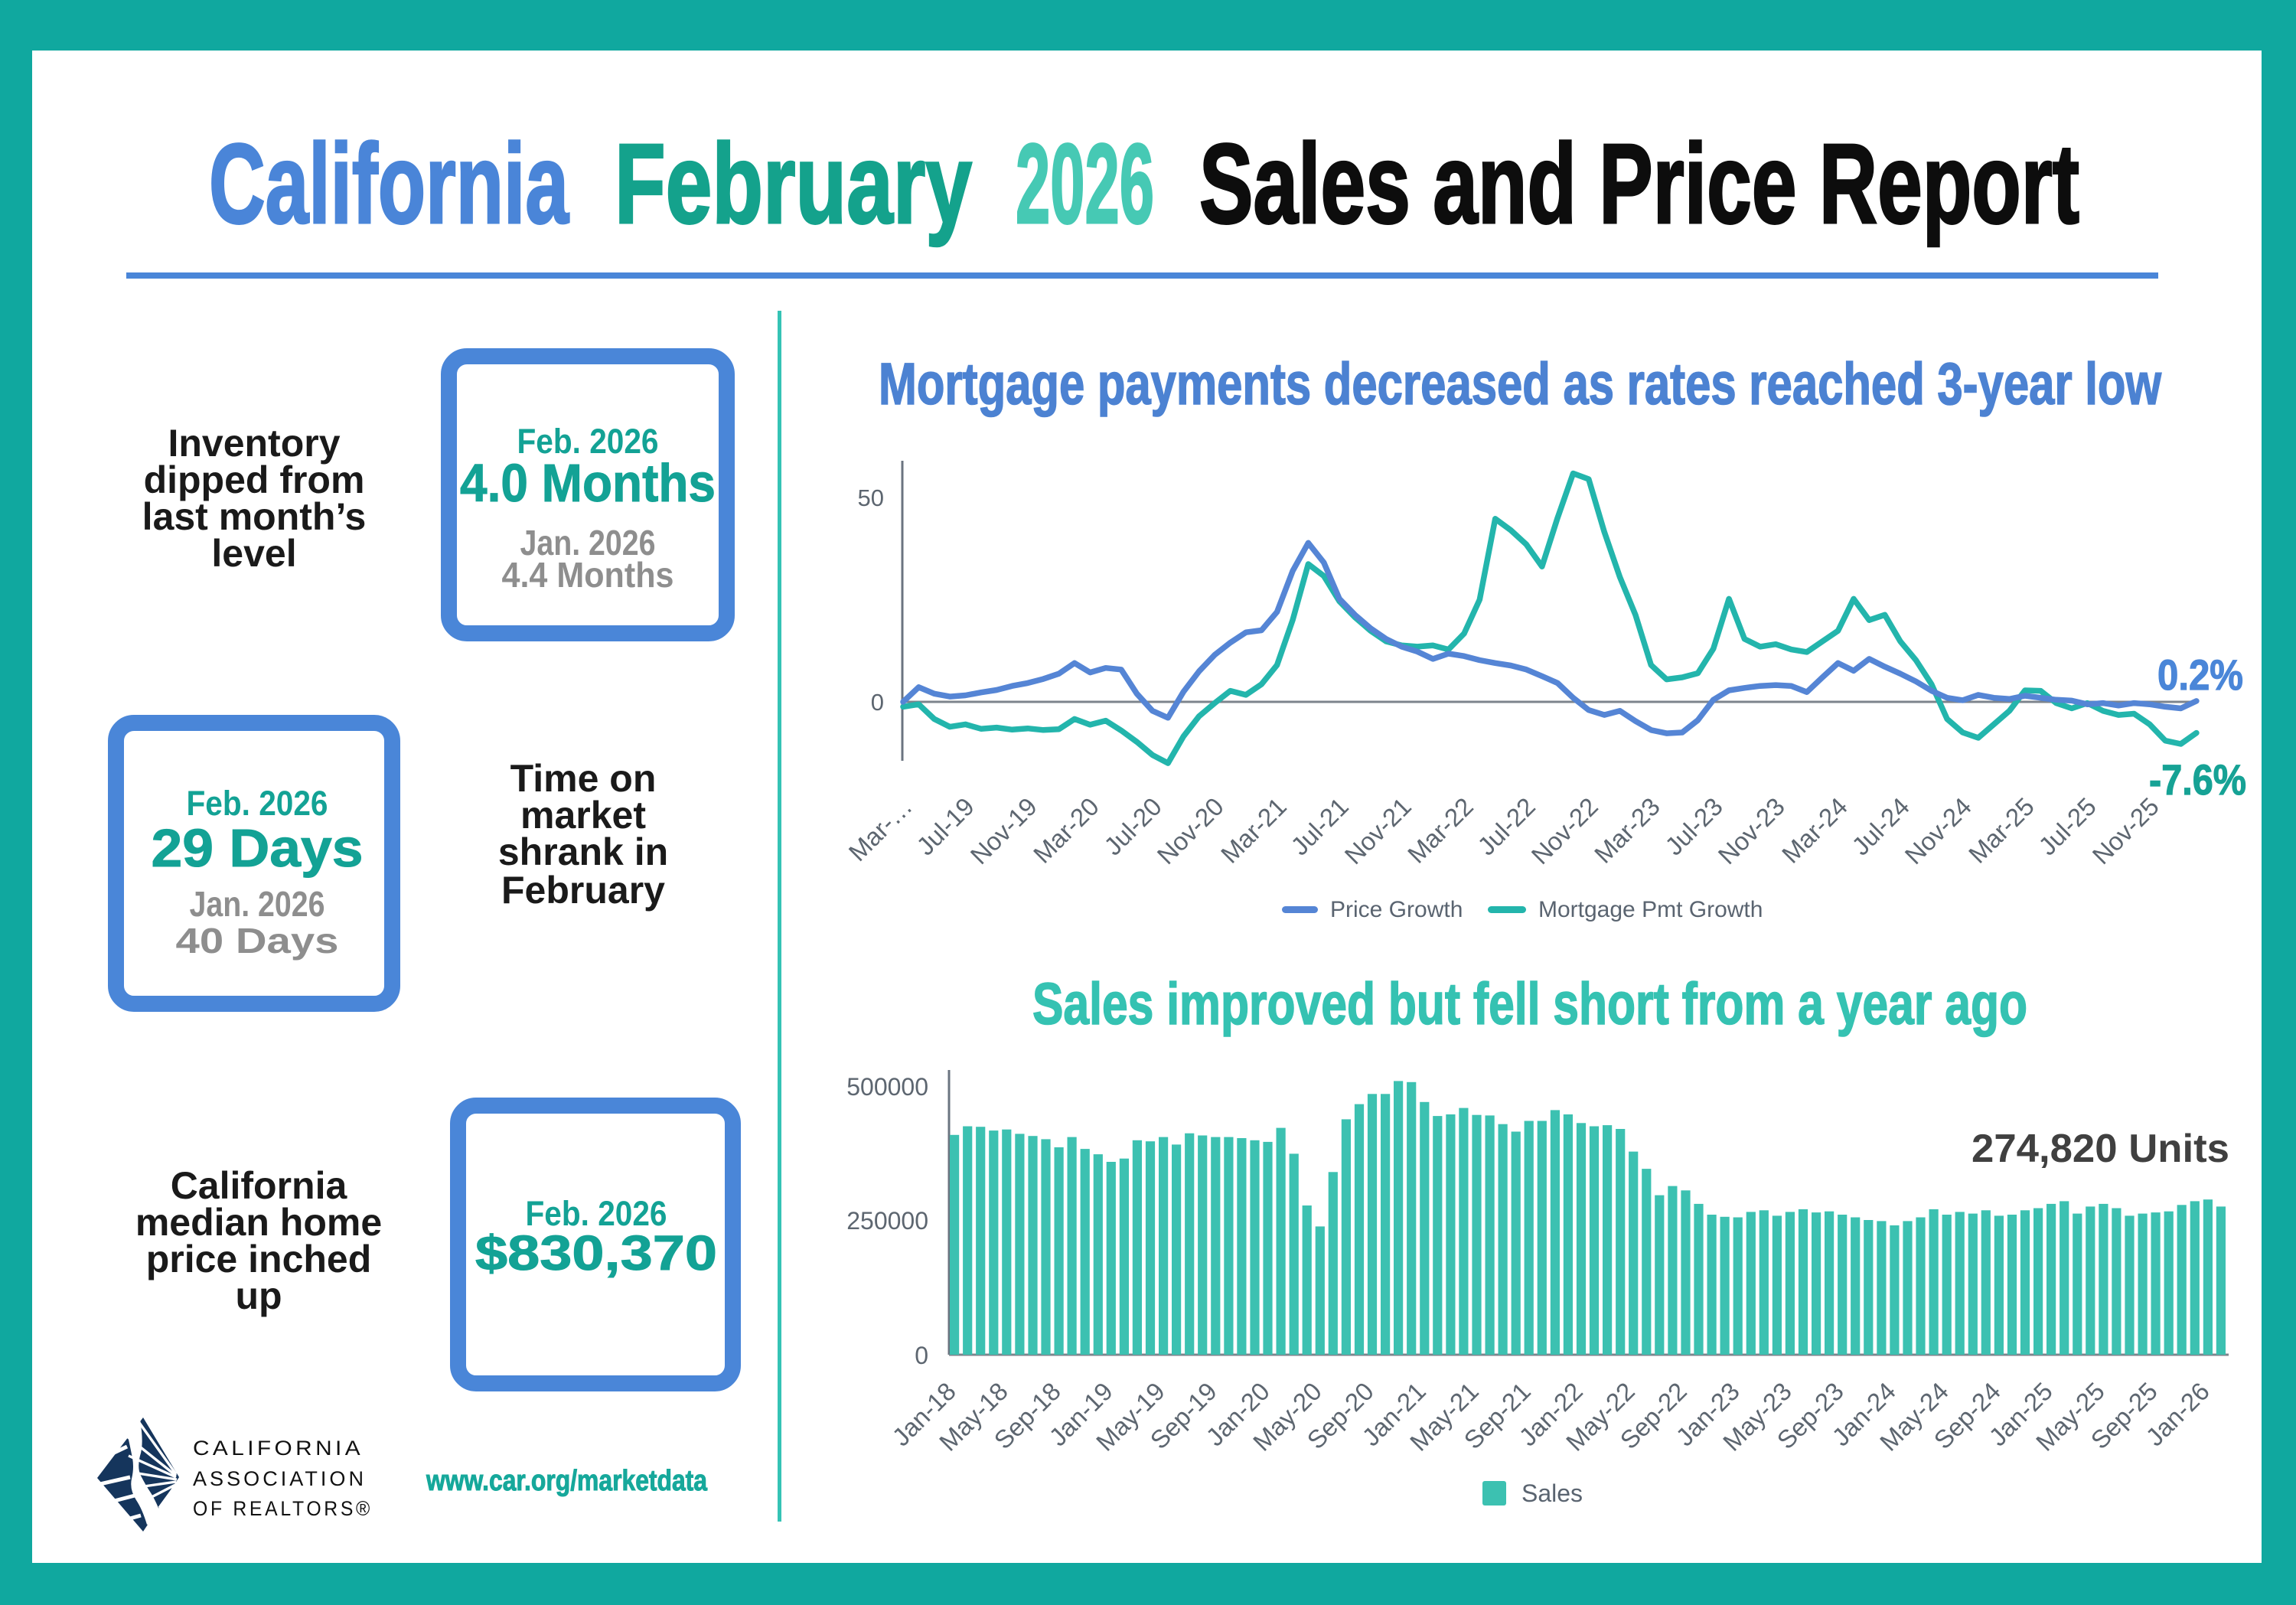 The height and width of the screenshot is (1605, 2296). Describe the element at coordinates (588, 483) in the screenshot. I see `svg-text: 4.0 Months` at that location.